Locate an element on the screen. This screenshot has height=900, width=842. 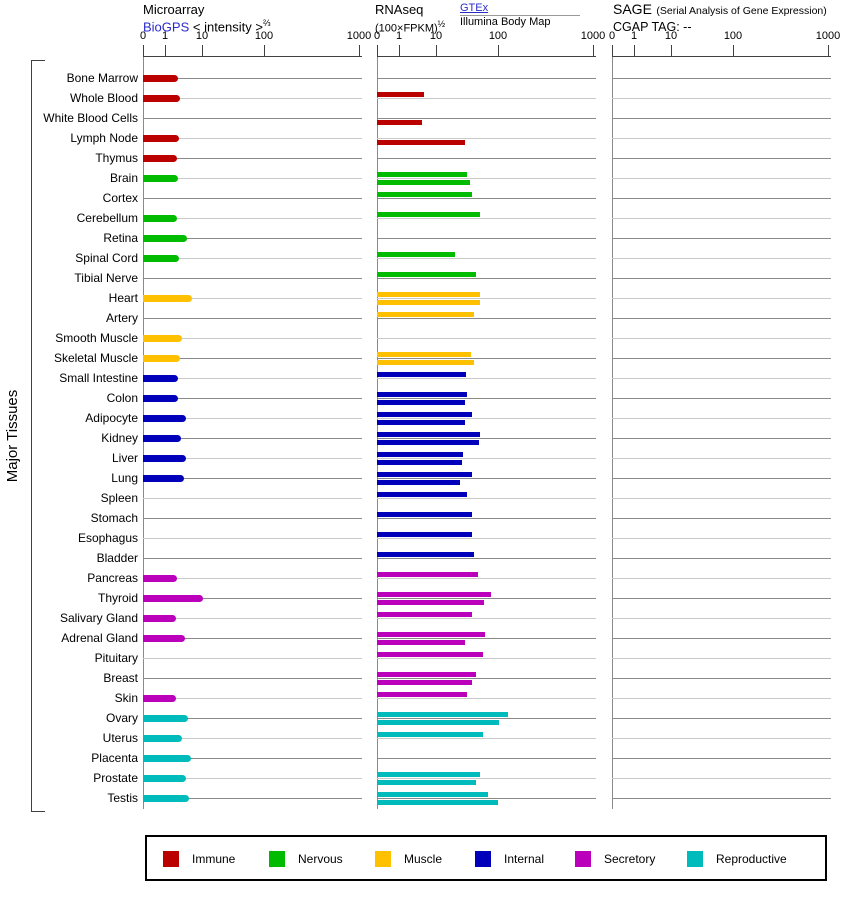
gtex-link: GTEx is located at coordinates (474, 8).